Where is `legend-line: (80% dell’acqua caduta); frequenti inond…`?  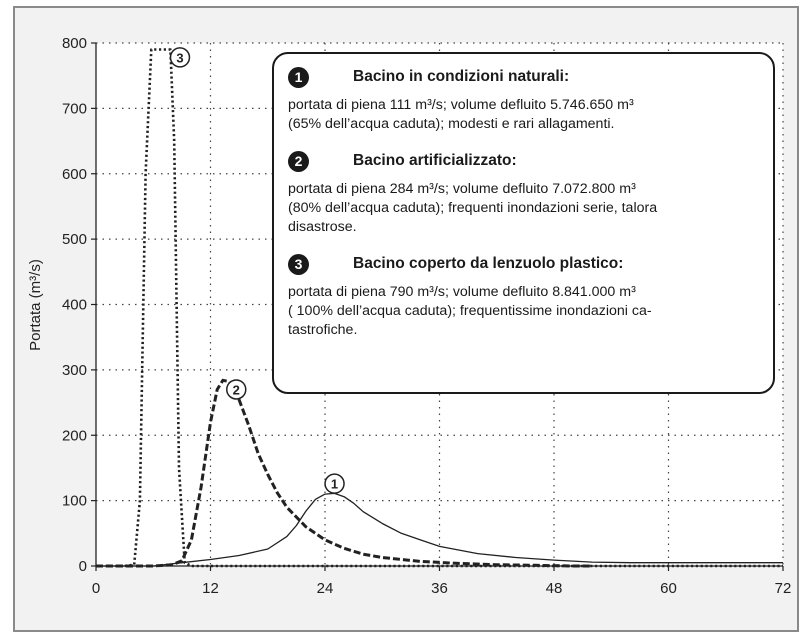
legend-line: (80% dell’acqua caduta); frequenti inond… is located at coordinates (473, 208).